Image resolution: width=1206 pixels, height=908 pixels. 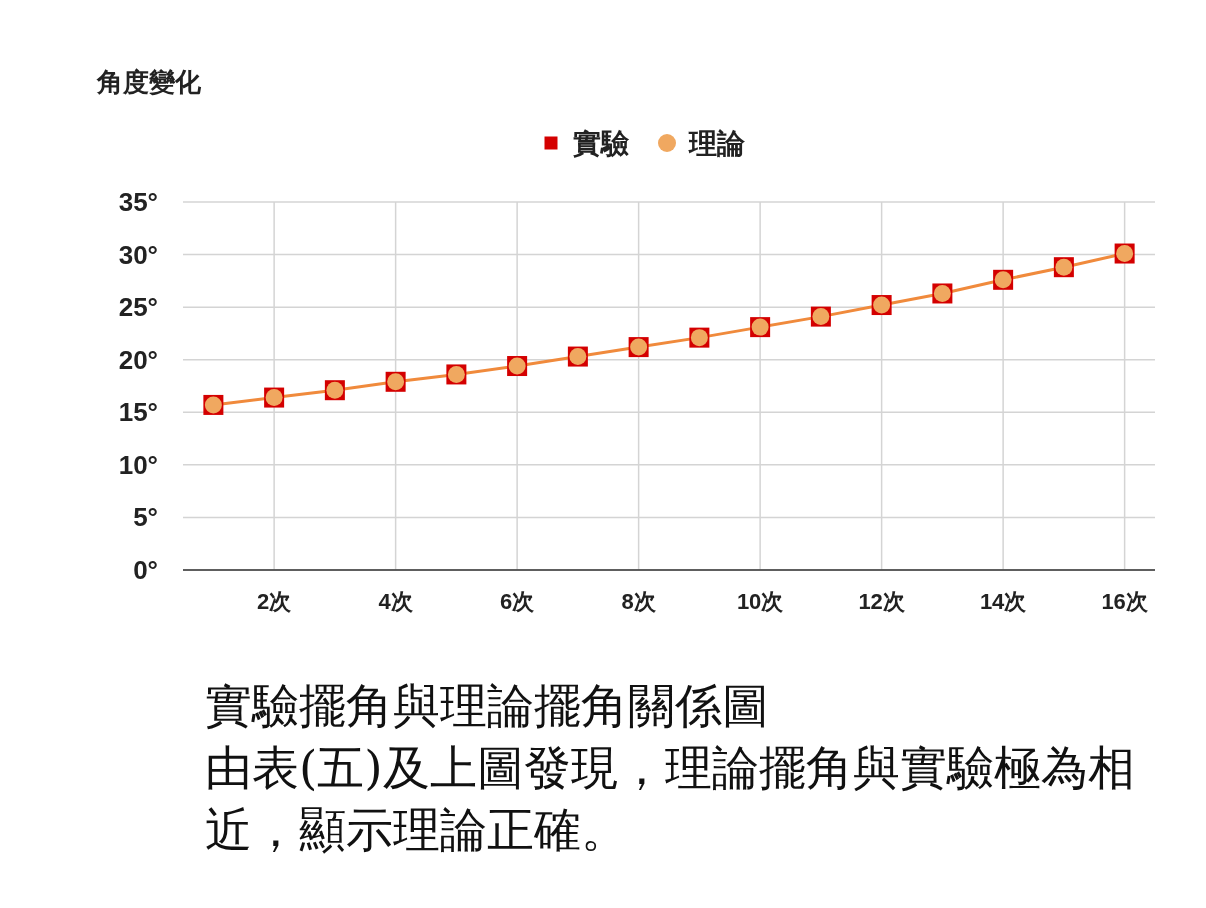 I want to click on legend-label: 理論, so click(x=717, y=143).